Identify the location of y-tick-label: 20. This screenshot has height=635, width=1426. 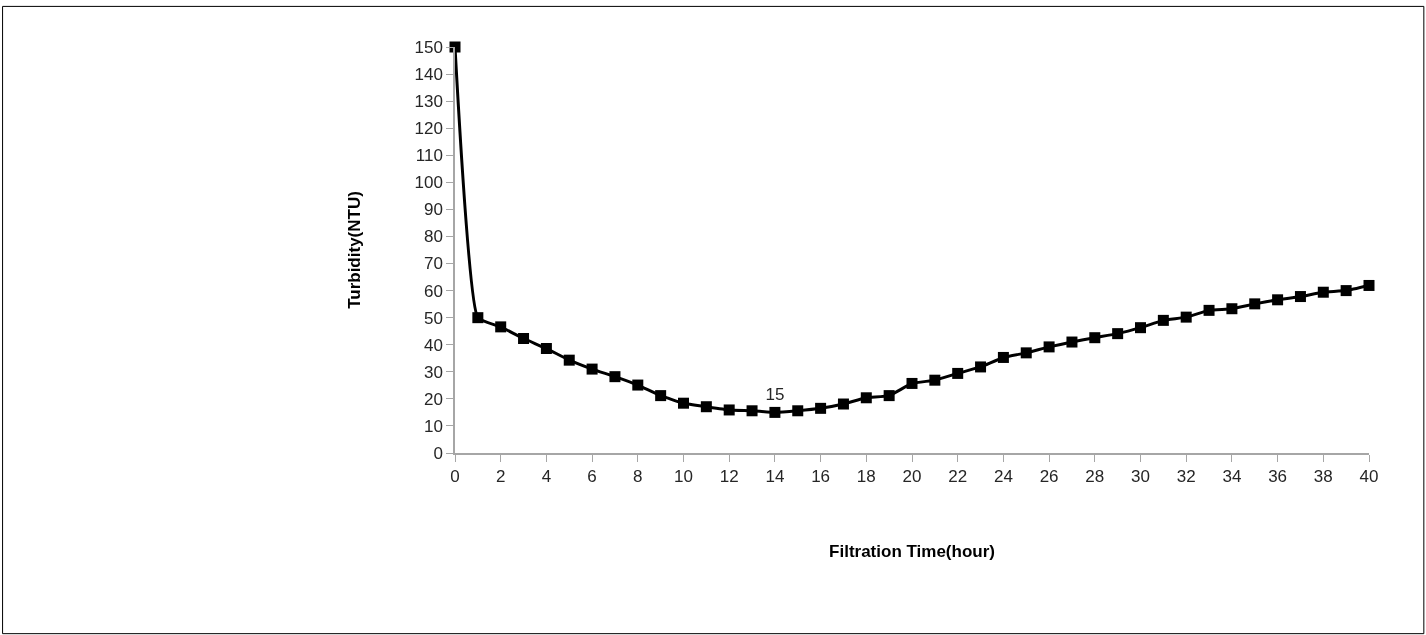
(433, 399).